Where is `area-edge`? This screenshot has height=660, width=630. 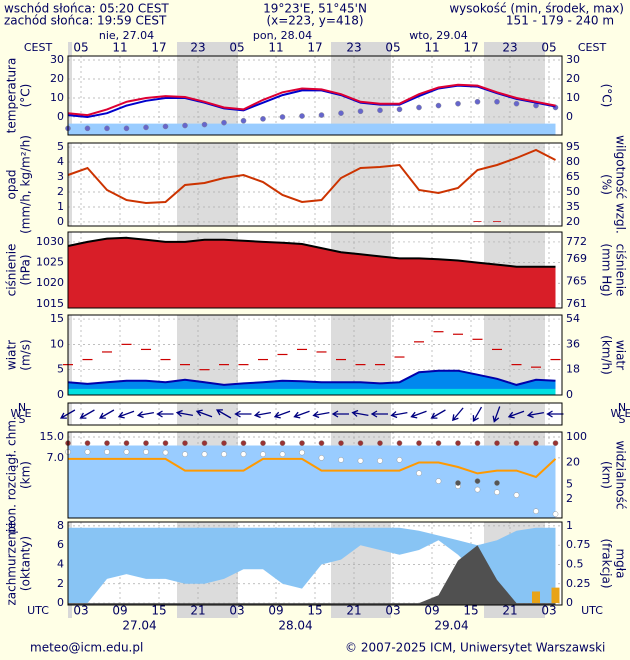 area-edge is located at coordinates (311, 377).